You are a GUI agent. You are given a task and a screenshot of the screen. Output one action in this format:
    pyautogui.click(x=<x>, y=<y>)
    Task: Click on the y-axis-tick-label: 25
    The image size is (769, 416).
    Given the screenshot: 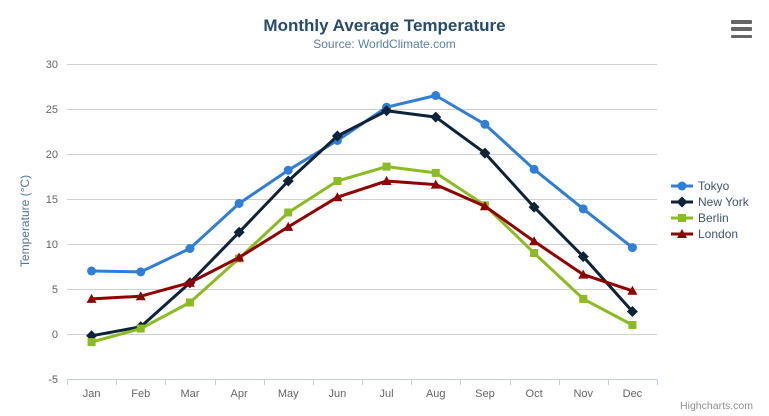 What is the action you would take?
    pyautogui.click(x=52, y=110)
    